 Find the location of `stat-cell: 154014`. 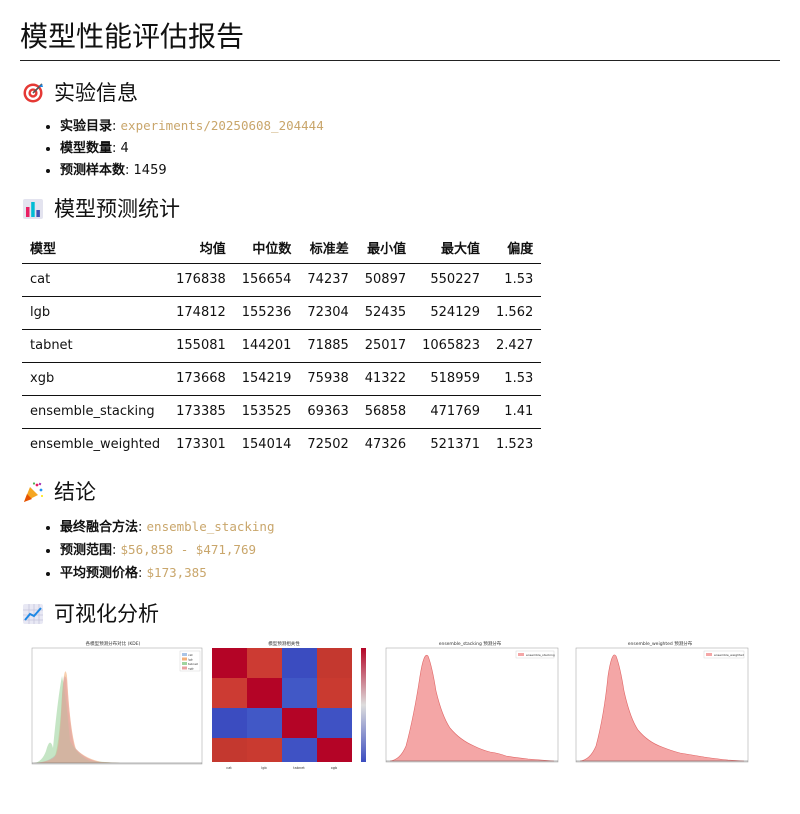

stat-cell: 154014 is located at coordinates (266, 445).